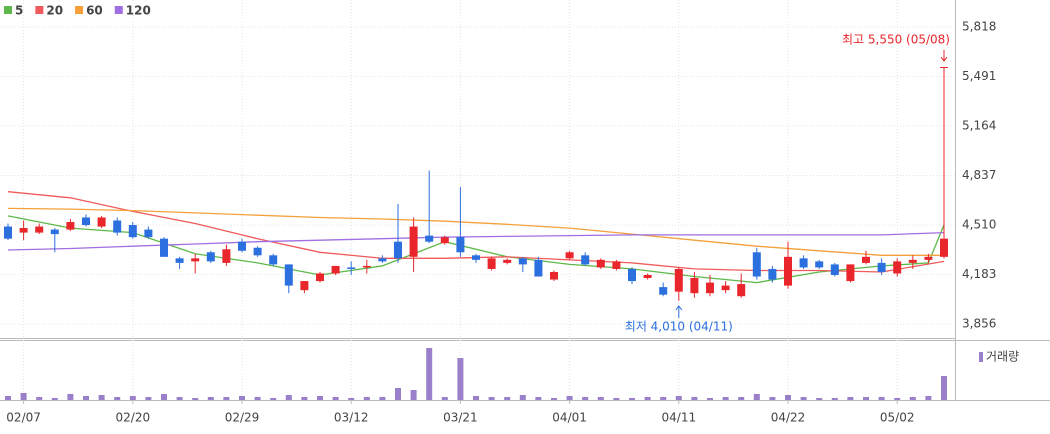  Describe the element at coordinates (94, 11) in the screenshot. I see `legend-label: 60` at that location.